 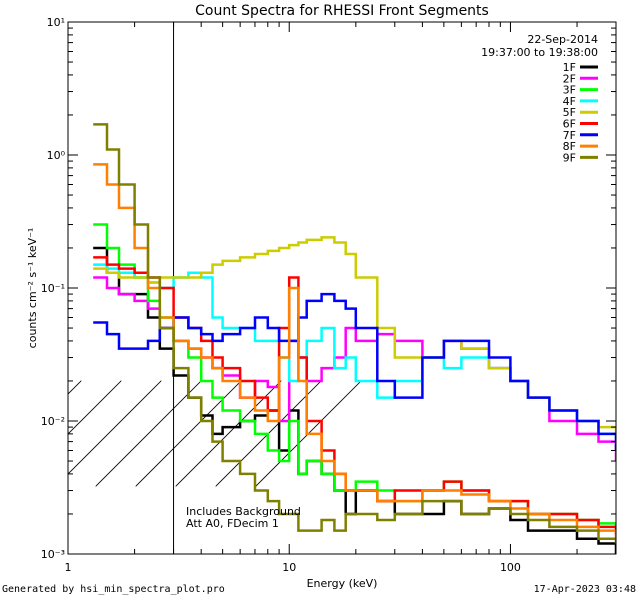 What do you see at coordinates (232, 523) in the screenshot?
I see `annotation-attenuator: Att A0, FDecim 1` at bounding box center [232, 523].